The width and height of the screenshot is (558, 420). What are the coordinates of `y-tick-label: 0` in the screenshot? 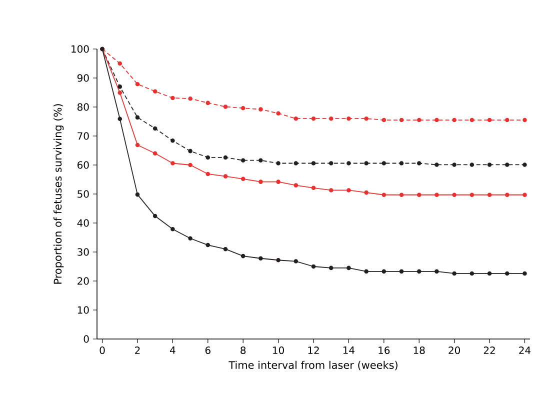 It's located at (86, 339).